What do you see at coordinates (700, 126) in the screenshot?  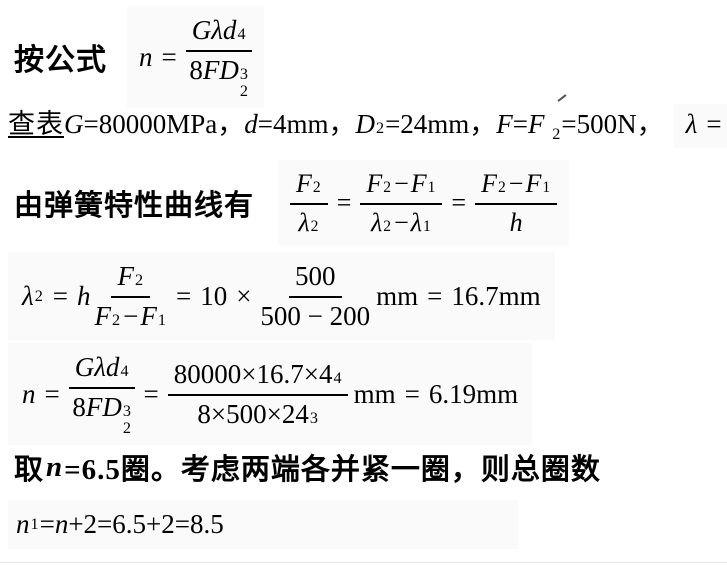 I see `lambda-equality-box: λ = λ 2` at bounding box center [700, 126].